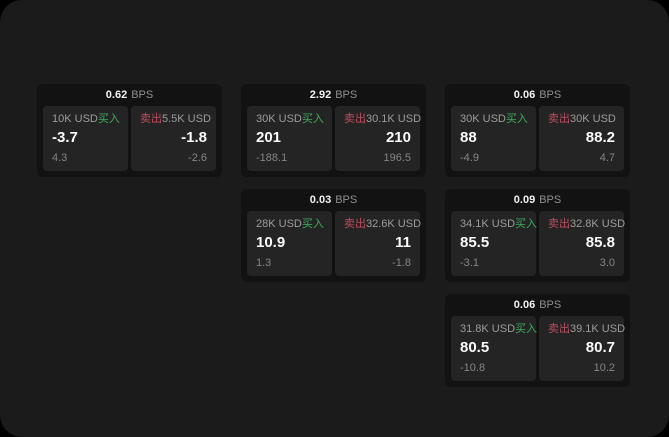  Describe the element at coordinates (289, 138) in the screenshot. I see `buy-tile: 30K USD 买入 201 -188.1` at that location.